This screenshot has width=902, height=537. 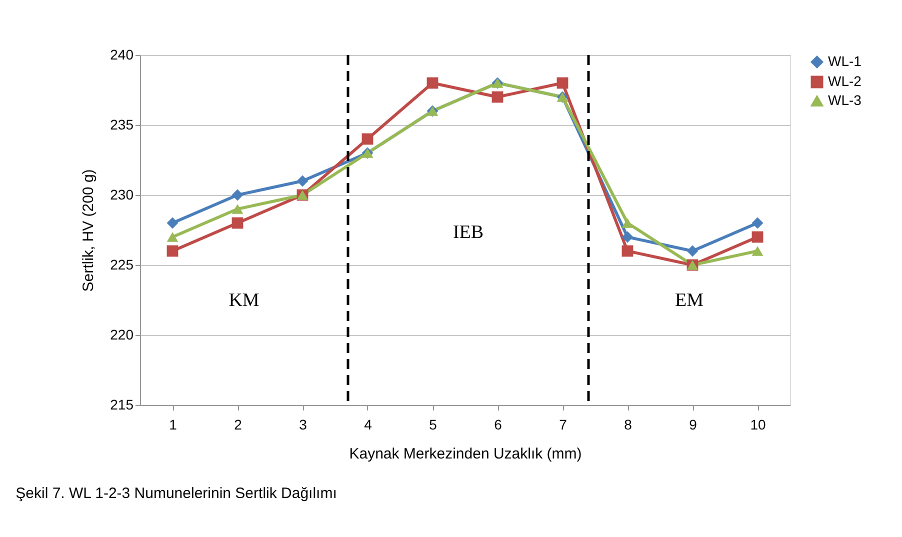 I want to click on x-tick-label: 10, so click(x=758, y=424).